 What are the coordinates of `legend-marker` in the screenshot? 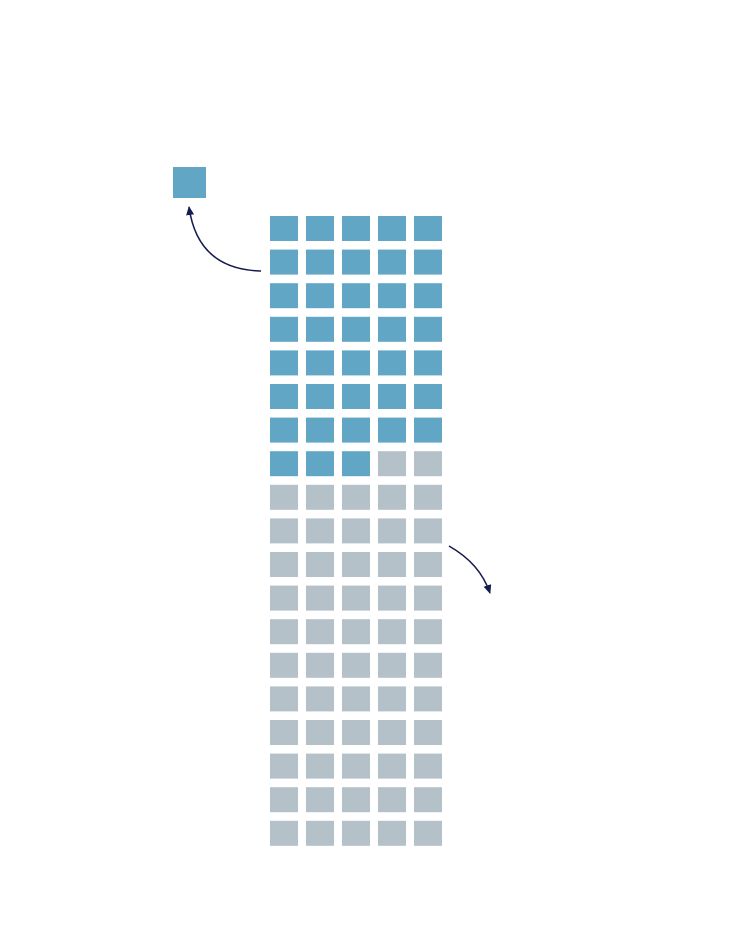 It's located at (189, 182).